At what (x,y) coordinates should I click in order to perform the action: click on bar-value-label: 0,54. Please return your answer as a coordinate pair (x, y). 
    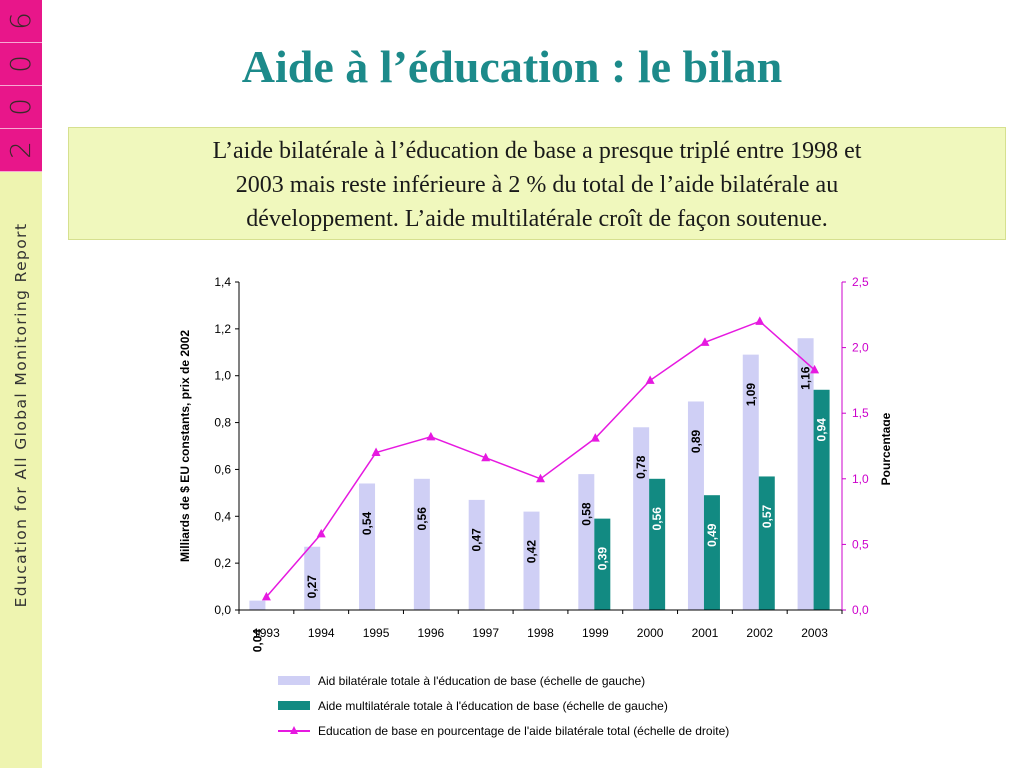
    Looking at the image, I should click on (367, 523).